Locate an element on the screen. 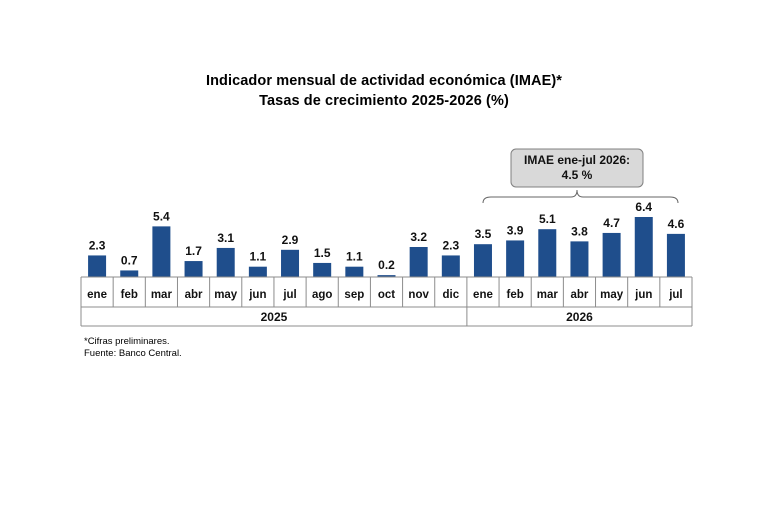 The width and height of the screenshot is (768, 512). data-label-13: 3.9 is located at coordinates (515, 230).